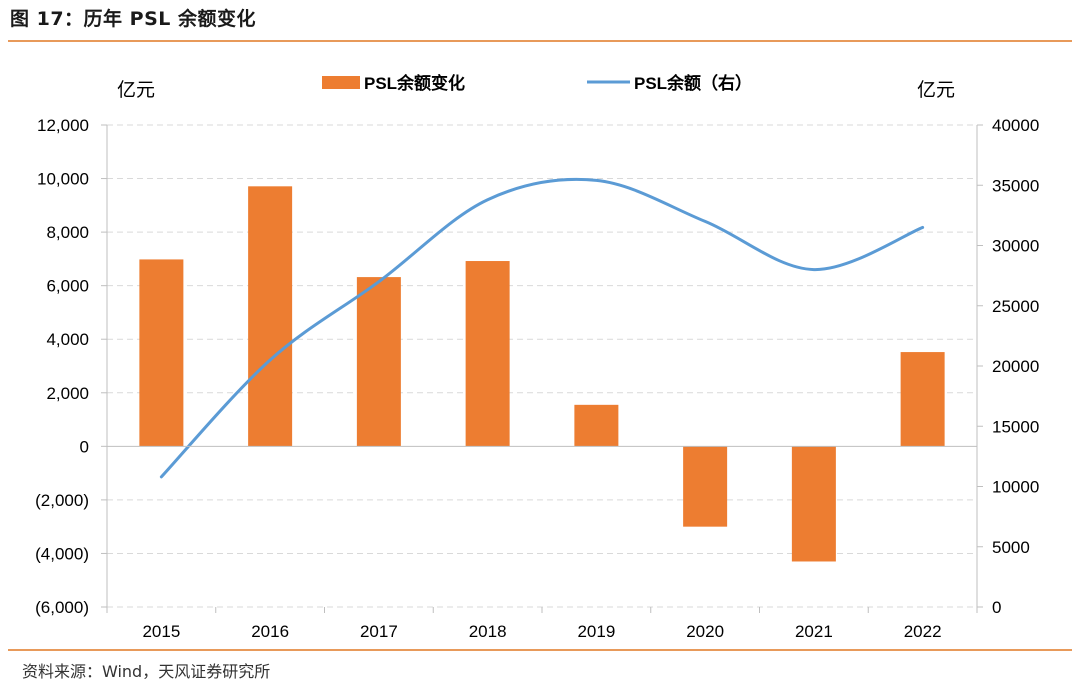 The image size is (1080, 688). What do you see at coordinates (936, 90) in the screenshot?
I see `right-axis-unit: 亿元` at bounding box center [936, 90].